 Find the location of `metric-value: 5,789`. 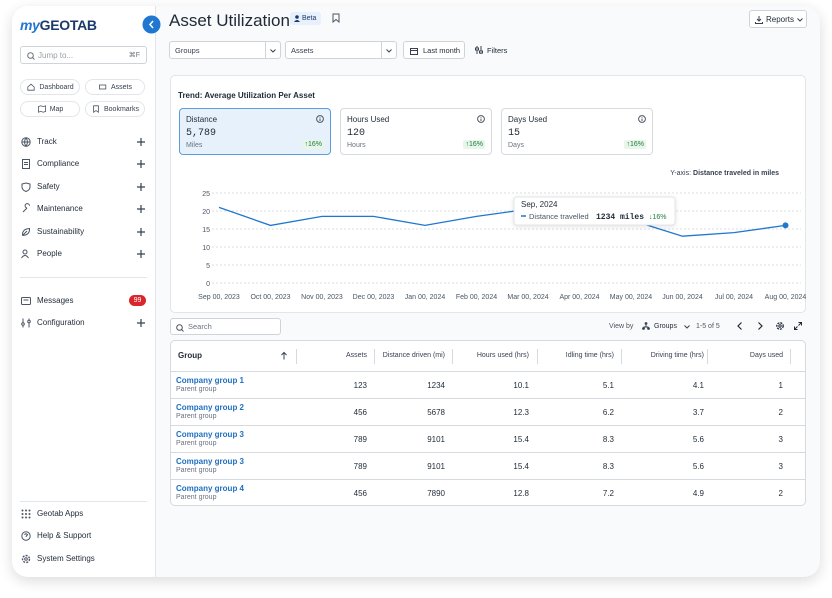

metric-value: 5,789 is located at coordinates (201, 133).